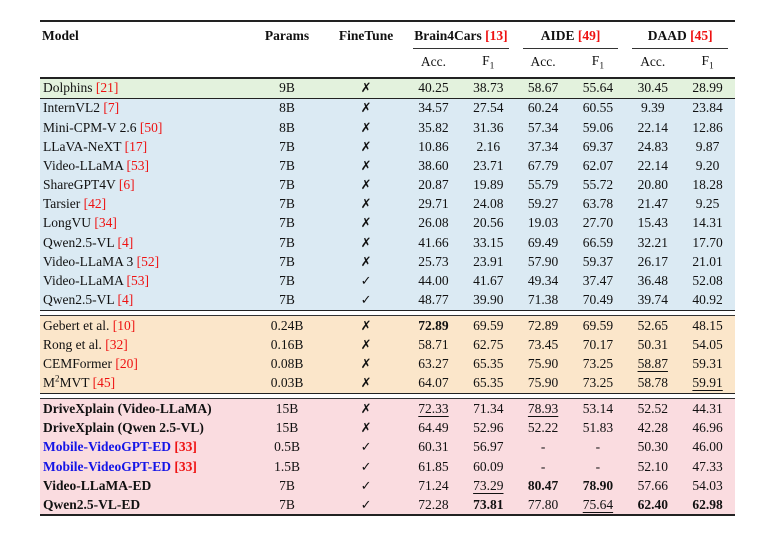  I want to click on value-cell: 73.25, so click(598, 364).